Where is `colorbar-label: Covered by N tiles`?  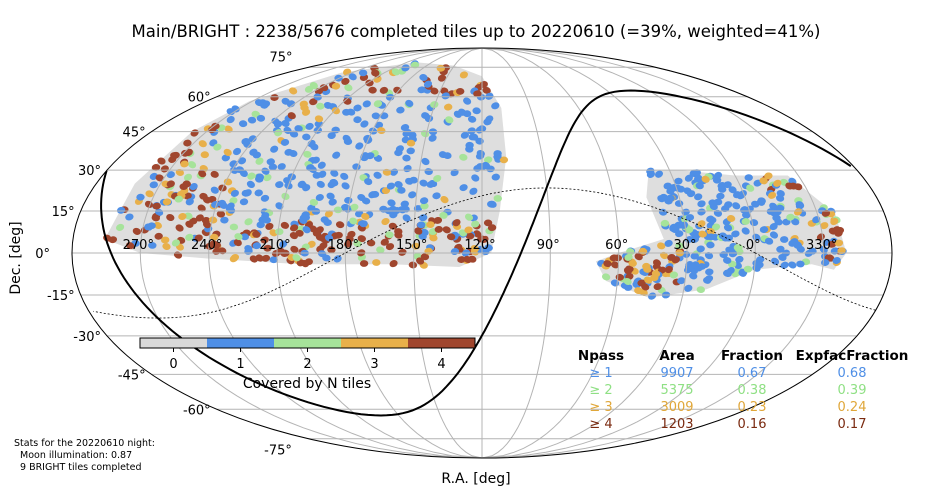 colorbar-label: Covered by N tiles is located at coordinates (307, 384).